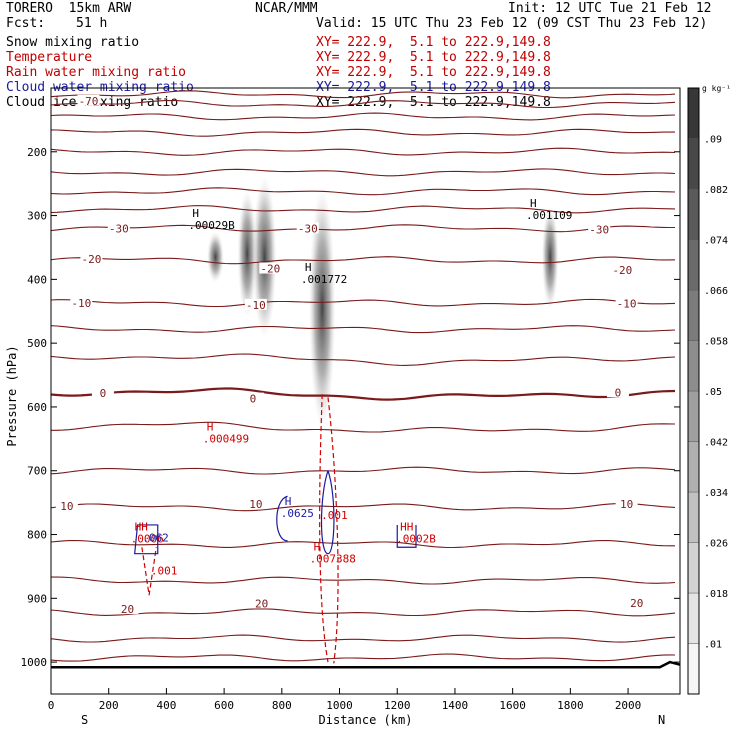  Describe the element at coordinates (26, 23) in the screenshot. I see `fcst-label: Fcst:` at that location.